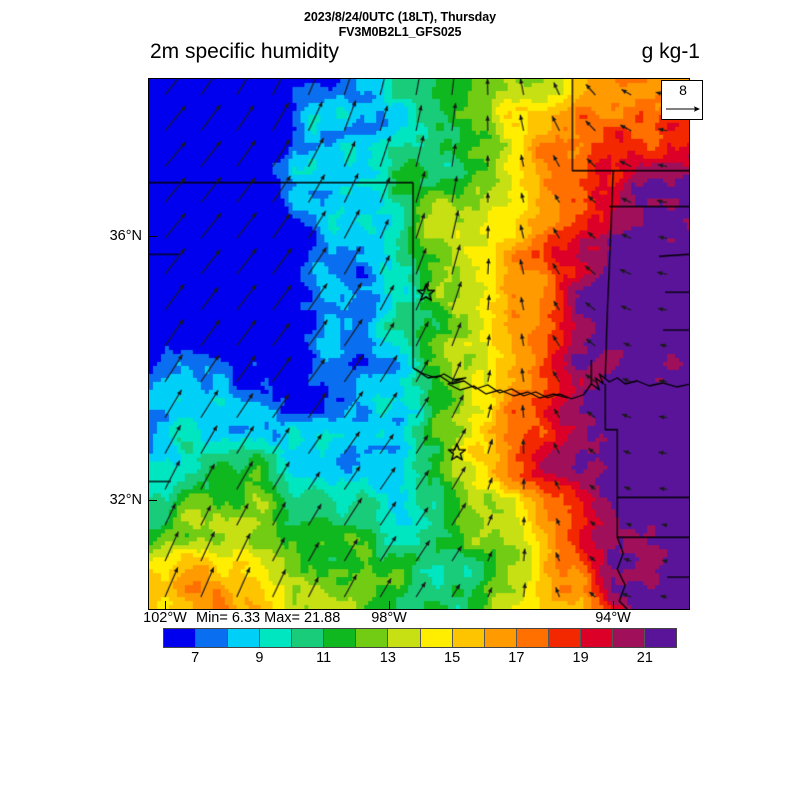 This screenshot has width=800, height=800. What do you see at coordinates (245, 51) in the screenshot?
I see `page-title: 2m specific humidity` at bounding box center [245, 51].